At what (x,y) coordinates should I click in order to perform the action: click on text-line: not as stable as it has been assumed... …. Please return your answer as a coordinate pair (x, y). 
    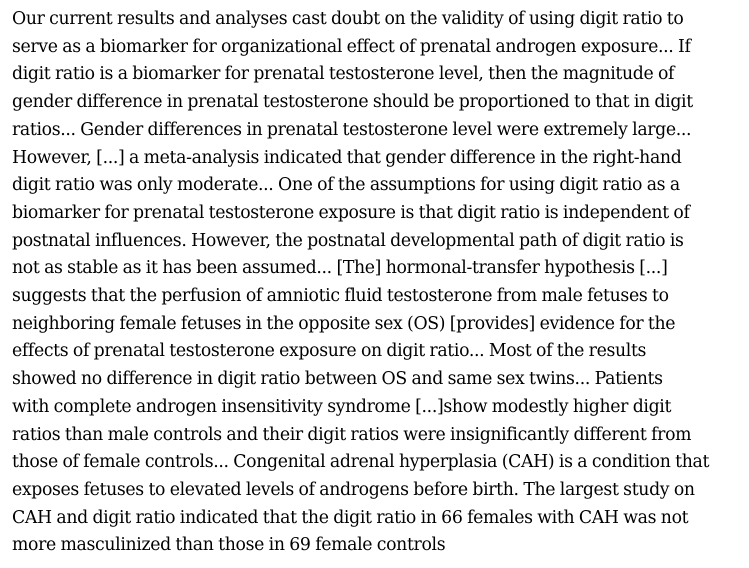
    Looking at the image, I should click on (340, 268).